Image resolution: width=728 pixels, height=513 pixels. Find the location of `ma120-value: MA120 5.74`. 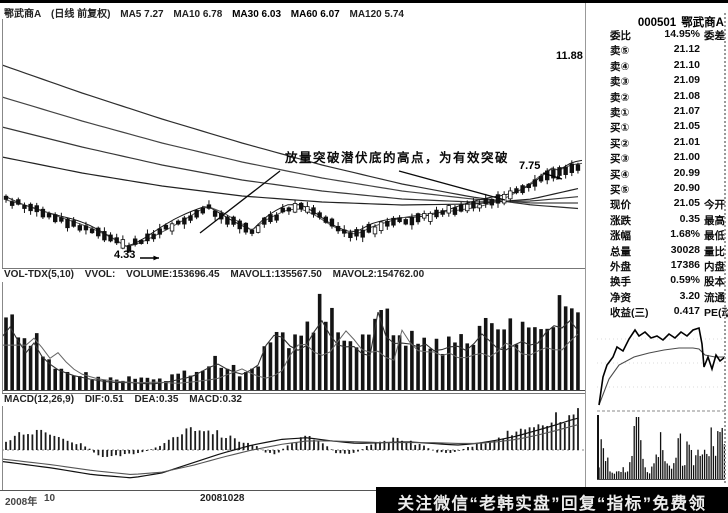

ma120-value: MA120 5.74 is located at coordinates (376, 14).